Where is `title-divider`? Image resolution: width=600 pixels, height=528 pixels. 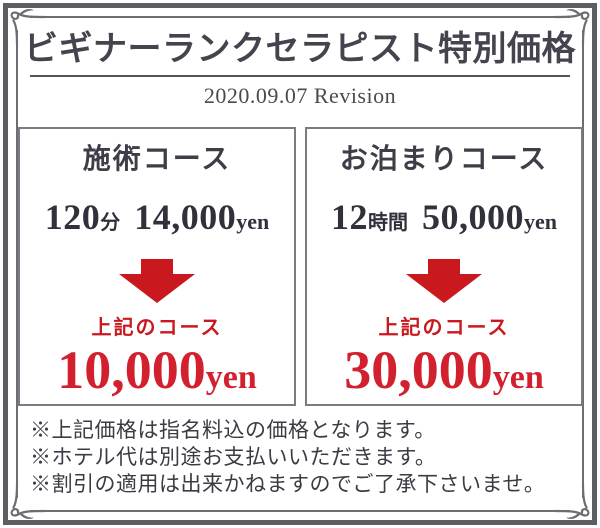
title-divider is located at coordinates (300, 76).